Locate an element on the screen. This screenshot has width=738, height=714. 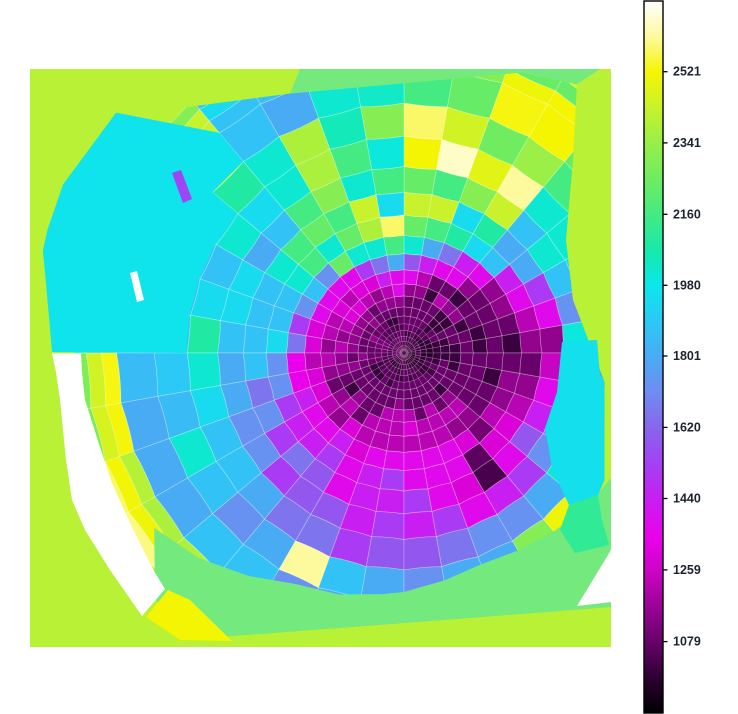
svg-text: 2160 is located at coordinates (687, 214).